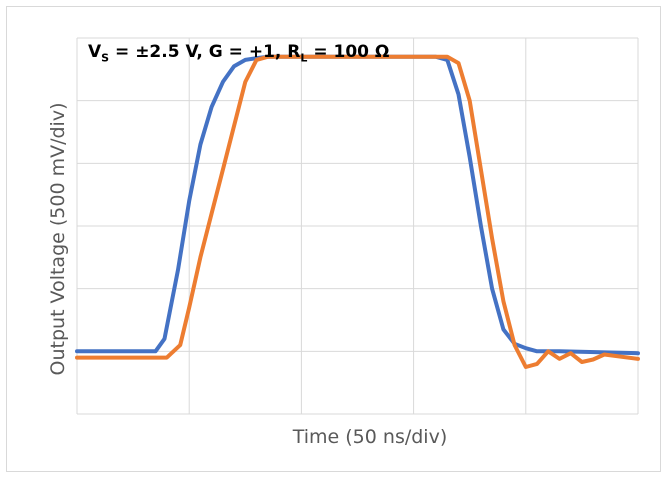  I want to click on annotation-prefix-subscript: S, so click(105, 58).